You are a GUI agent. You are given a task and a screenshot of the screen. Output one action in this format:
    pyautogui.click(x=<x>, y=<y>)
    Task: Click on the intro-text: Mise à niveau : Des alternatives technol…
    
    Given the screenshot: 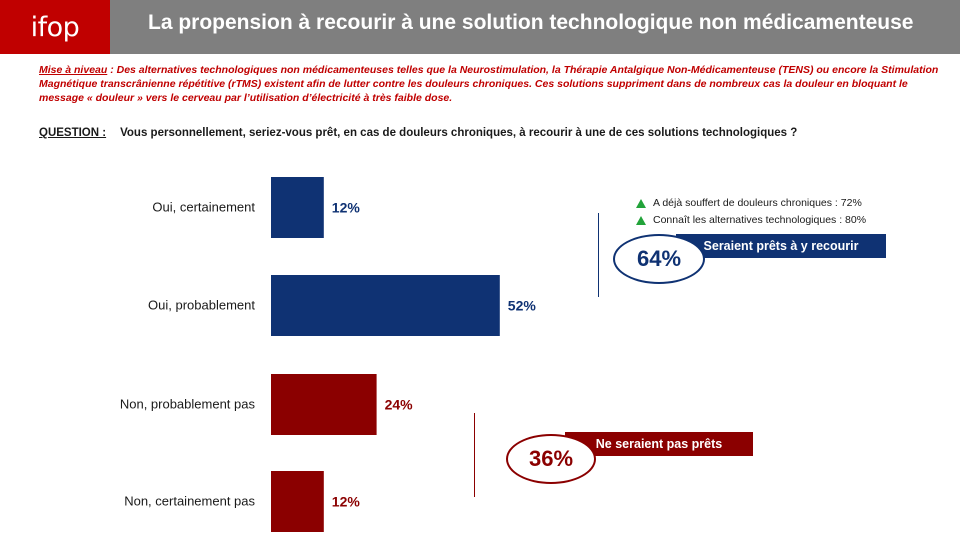 What is the action you would take?
    pyautogui.click(x=489, y=84)
    